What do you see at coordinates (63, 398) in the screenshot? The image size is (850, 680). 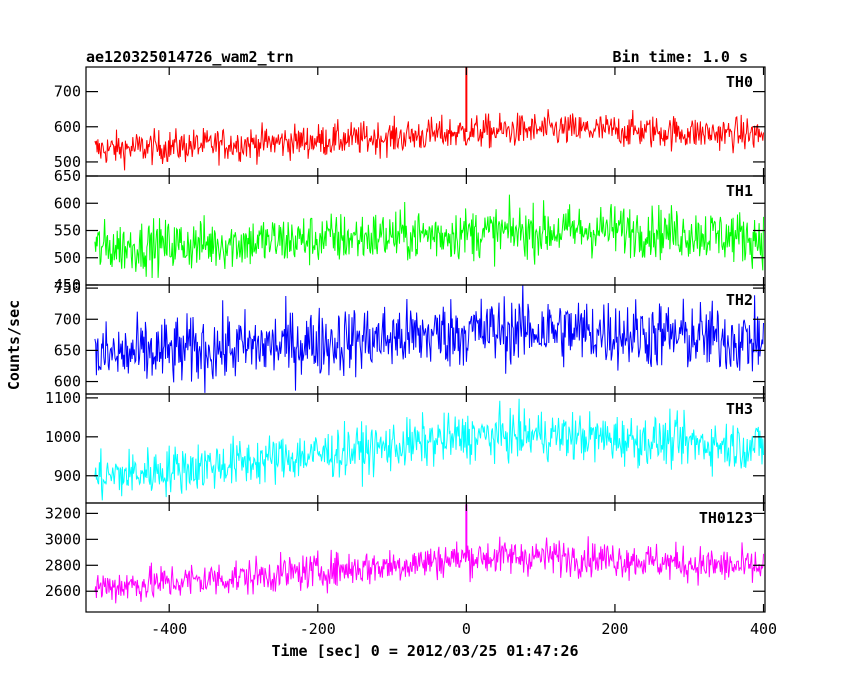 I see `y-tick-label-th3-2: 1100` at bounding box center [63, 398].